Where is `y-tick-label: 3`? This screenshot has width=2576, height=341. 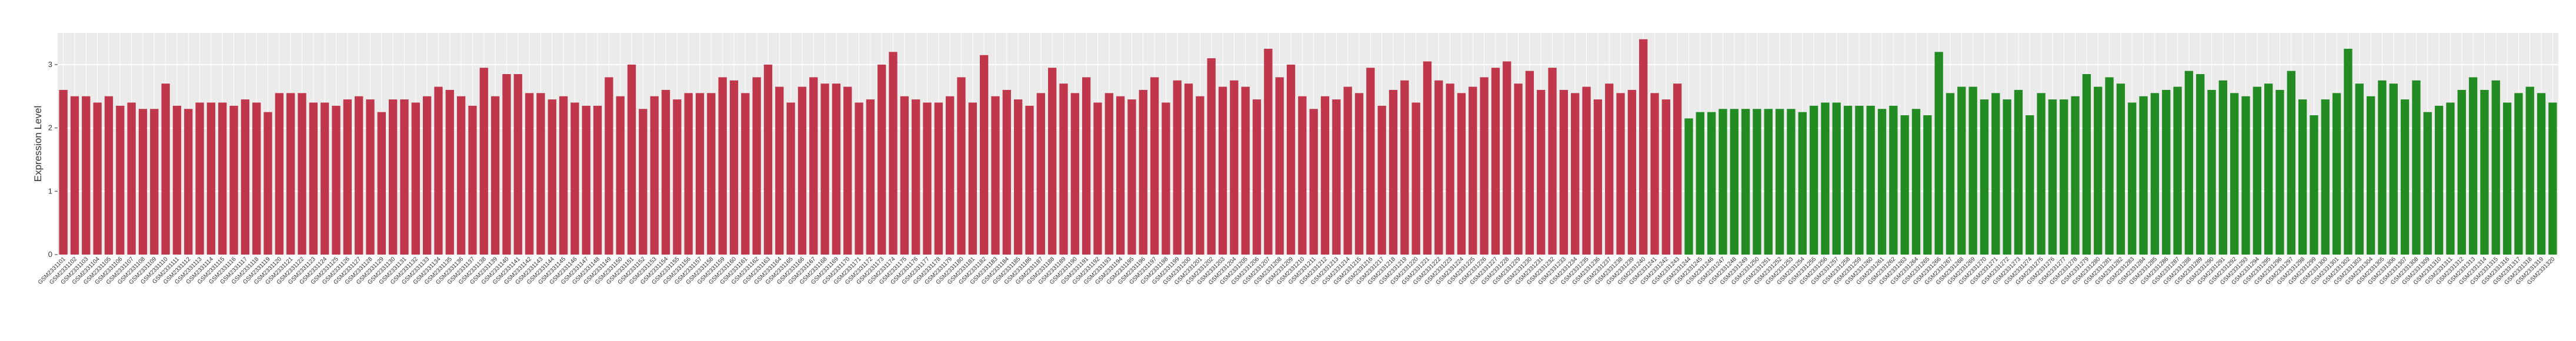
y-tick-label: 3 is located at coordinates (50, 64).